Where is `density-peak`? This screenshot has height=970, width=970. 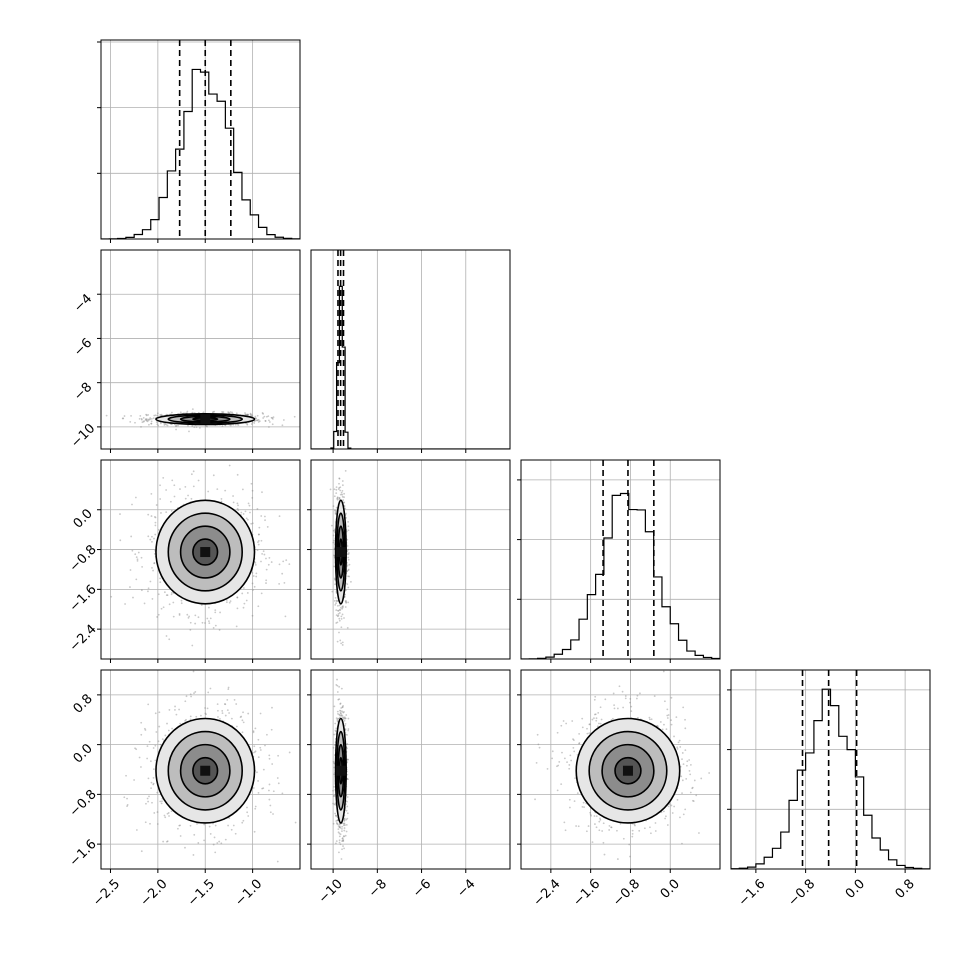 density-peak is located at coordinates (340, 770).